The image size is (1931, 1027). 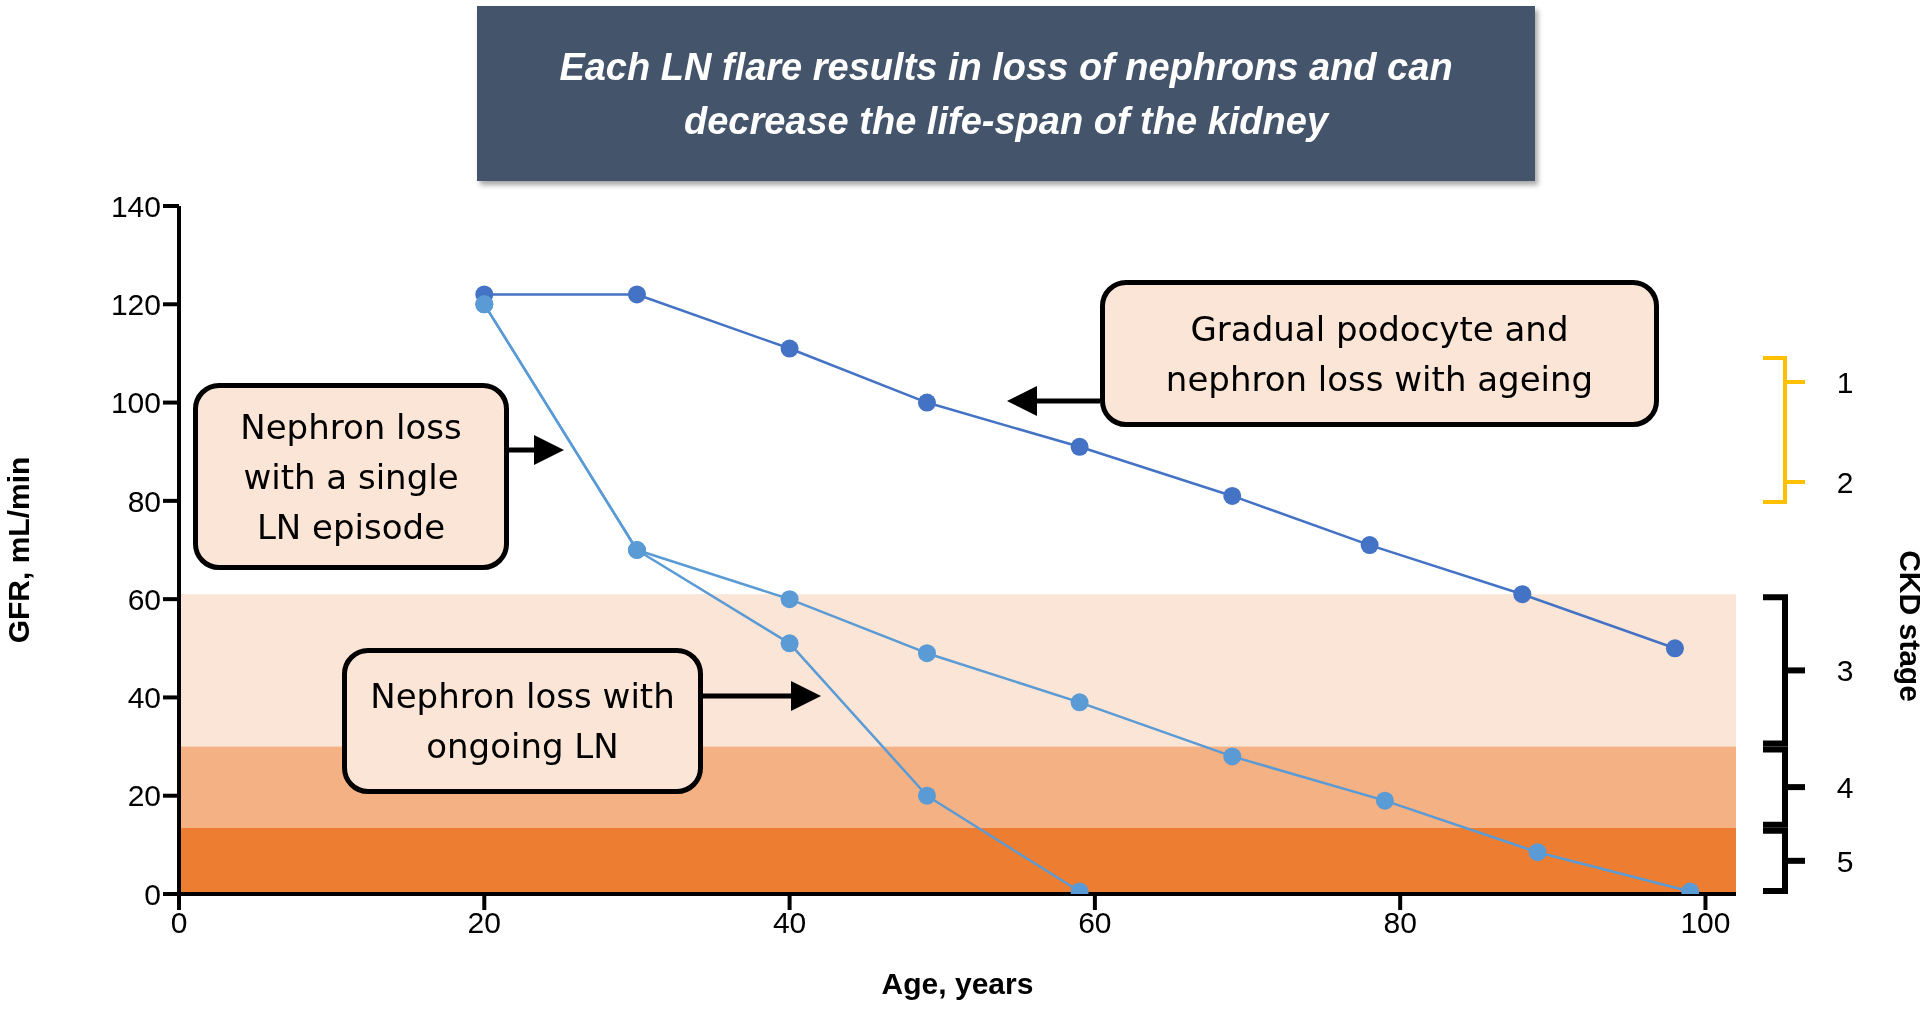 What do you see at coordinates (351, 476) in the screenshot?
I see `callout: Nephron loss with a single LN episode` at bounding box center [351, 476].